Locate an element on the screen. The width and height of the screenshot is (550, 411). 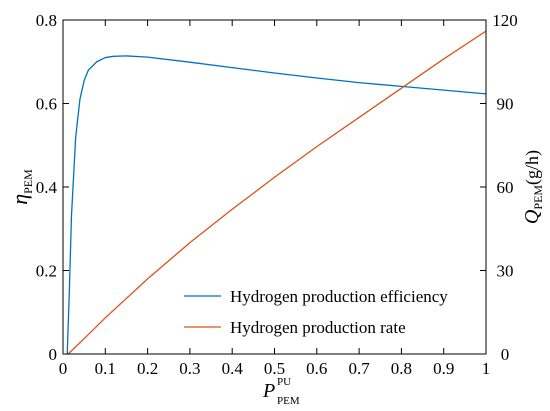
y-left-label-sub: PEM is located at coordinates (28, 181).